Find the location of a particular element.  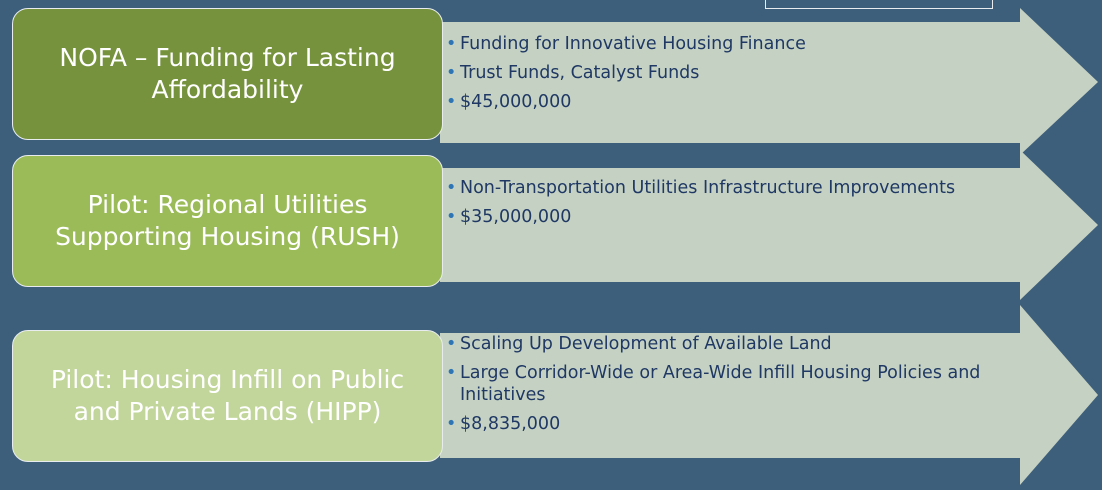

bullet-item: $8,835,000 is located at coordinates (716, 424).